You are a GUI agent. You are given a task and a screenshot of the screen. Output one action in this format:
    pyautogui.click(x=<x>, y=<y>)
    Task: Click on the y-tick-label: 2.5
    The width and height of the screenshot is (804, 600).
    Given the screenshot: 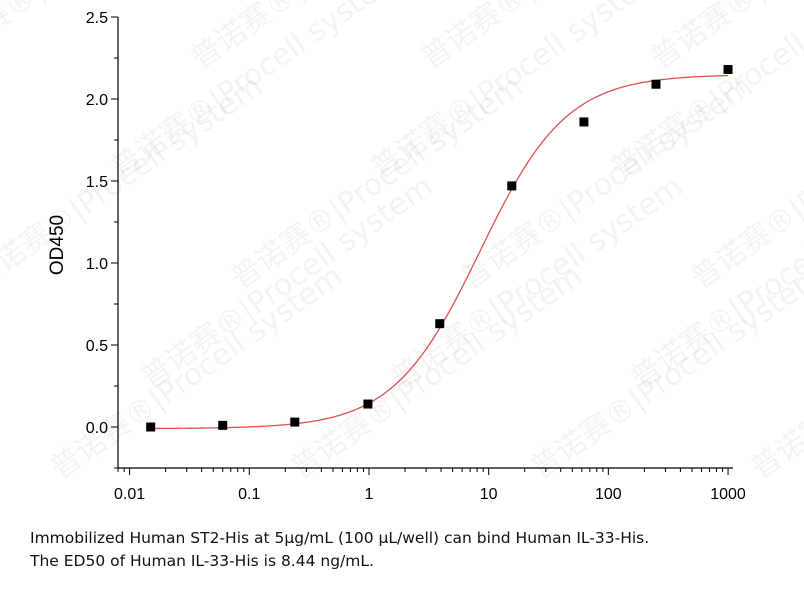 What is the action you would take?
    pyautogui.click(x=97, y=18)
    